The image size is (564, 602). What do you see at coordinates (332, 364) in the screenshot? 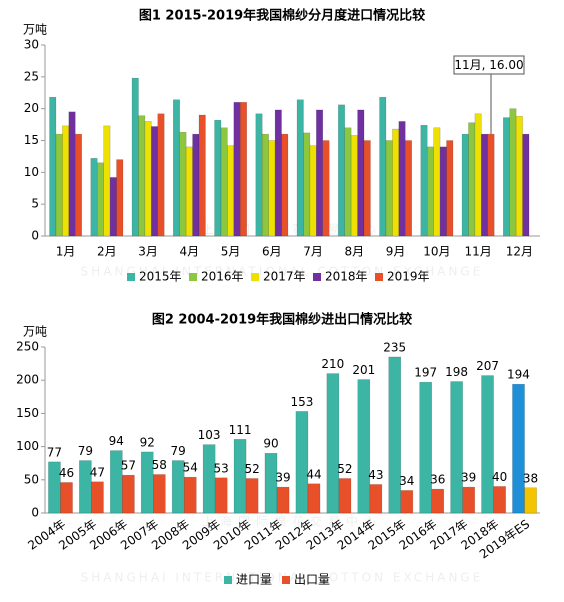
I see `data-label: 210` at bounding box center [332, 364].